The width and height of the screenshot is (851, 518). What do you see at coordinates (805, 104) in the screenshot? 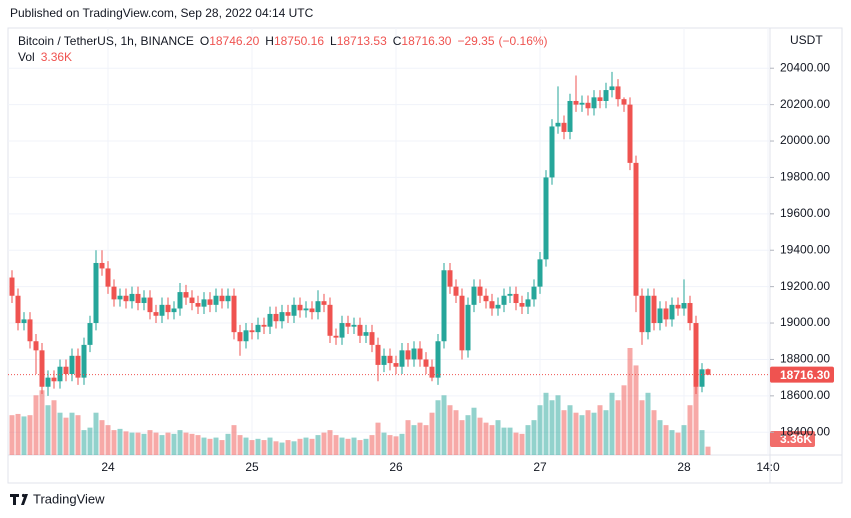
I see `y-tick-label: 20200.00` at bounding box center [805, 104].